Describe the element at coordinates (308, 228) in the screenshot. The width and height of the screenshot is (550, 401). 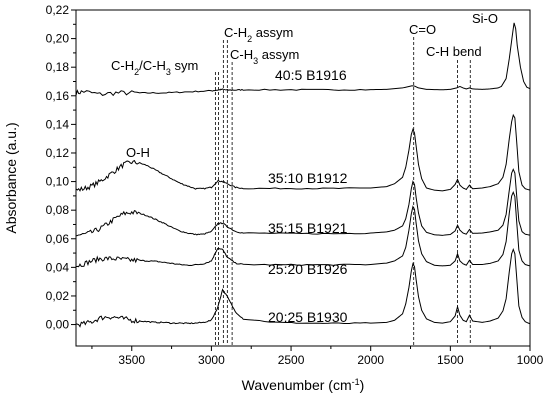
I see `series-label-35-15: 35:15 B1921` at that location.